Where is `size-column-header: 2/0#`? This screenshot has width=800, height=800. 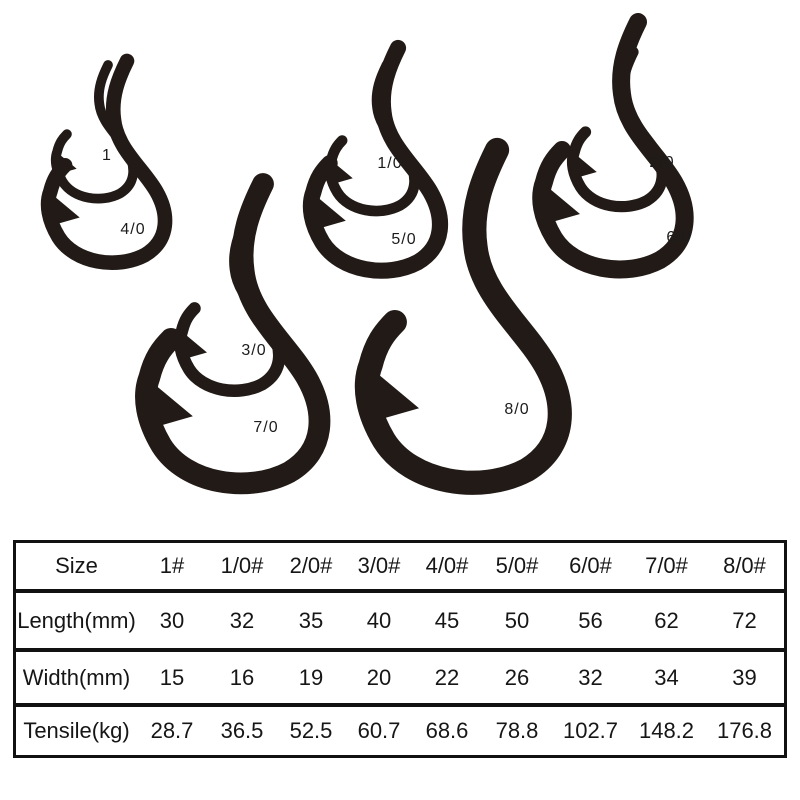
size-column-header: 2/0# is located at coordinates (311, 565).